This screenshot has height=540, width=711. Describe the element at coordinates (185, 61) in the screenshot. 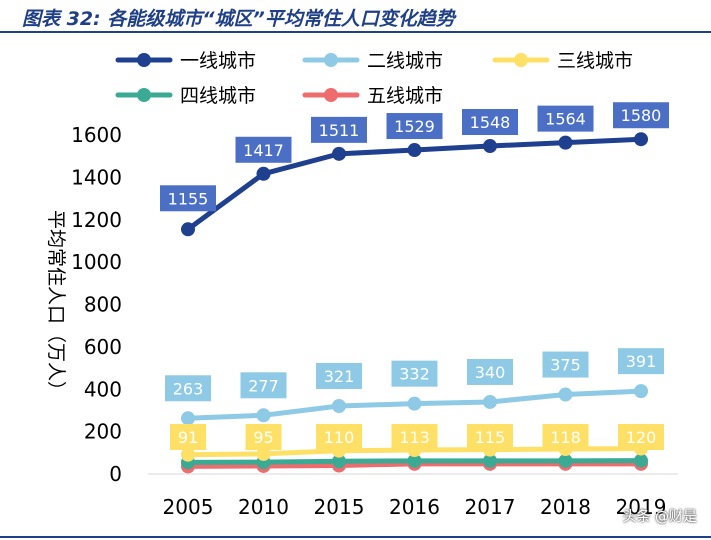

I see `legend-item: 一线城市` at that location.